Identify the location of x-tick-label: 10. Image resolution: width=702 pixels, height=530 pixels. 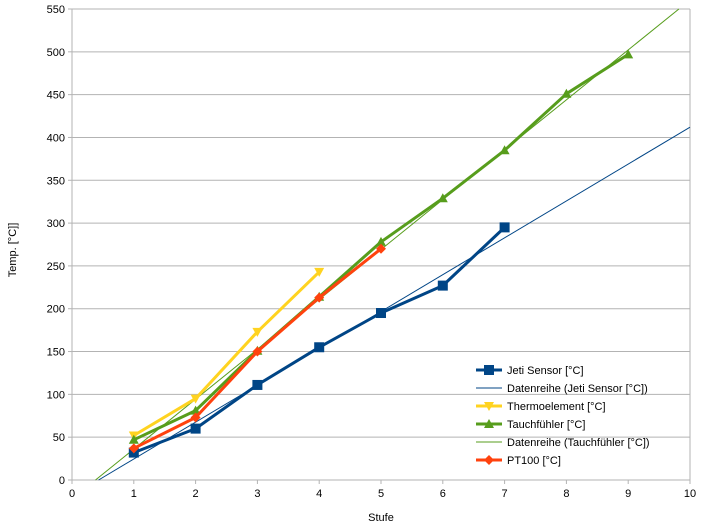
(690, 494).